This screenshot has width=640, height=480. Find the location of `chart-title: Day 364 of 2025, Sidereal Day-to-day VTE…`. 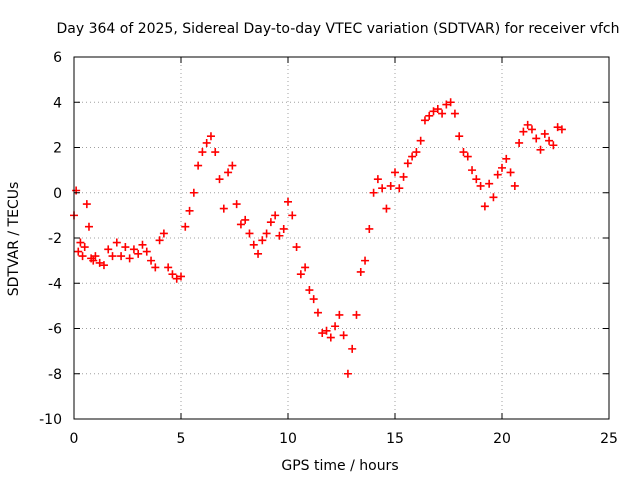

chart-title: Day 364 of 2025, Sidereal Day-to-day VTE… is located at coordinates (337, 29).